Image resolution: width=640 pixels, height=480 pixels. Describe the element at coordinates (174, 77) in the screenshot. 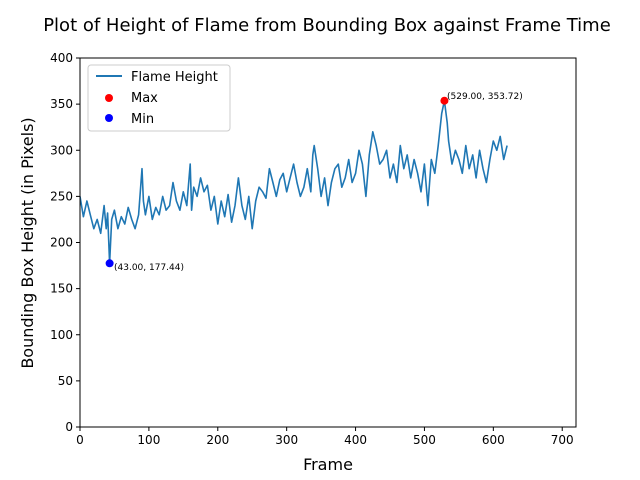

I see `legend-label-flame-height: Flame Height` at that location.